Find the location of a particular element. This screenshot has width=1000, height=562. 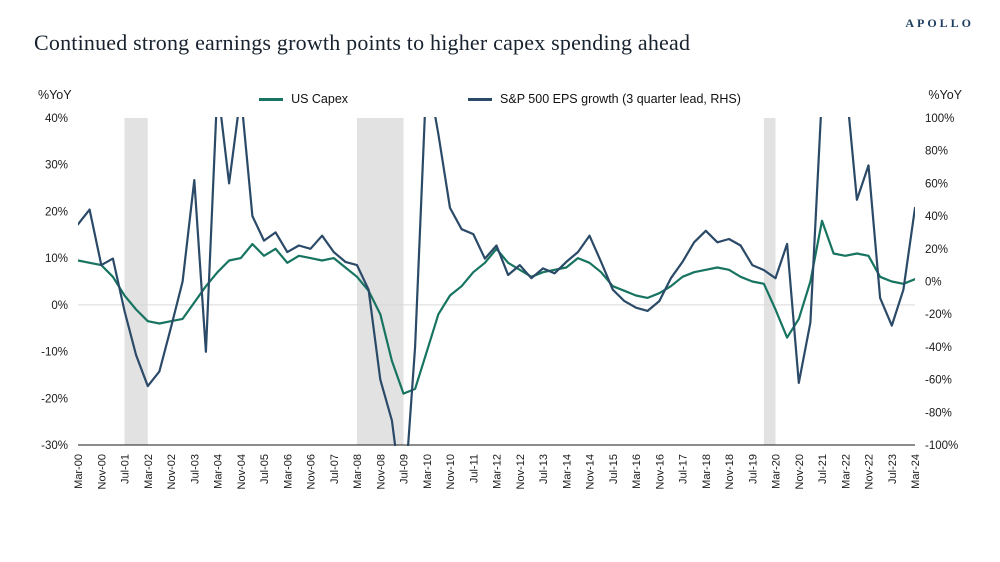

svg-text: -60% is located at coordinates (938, 381).